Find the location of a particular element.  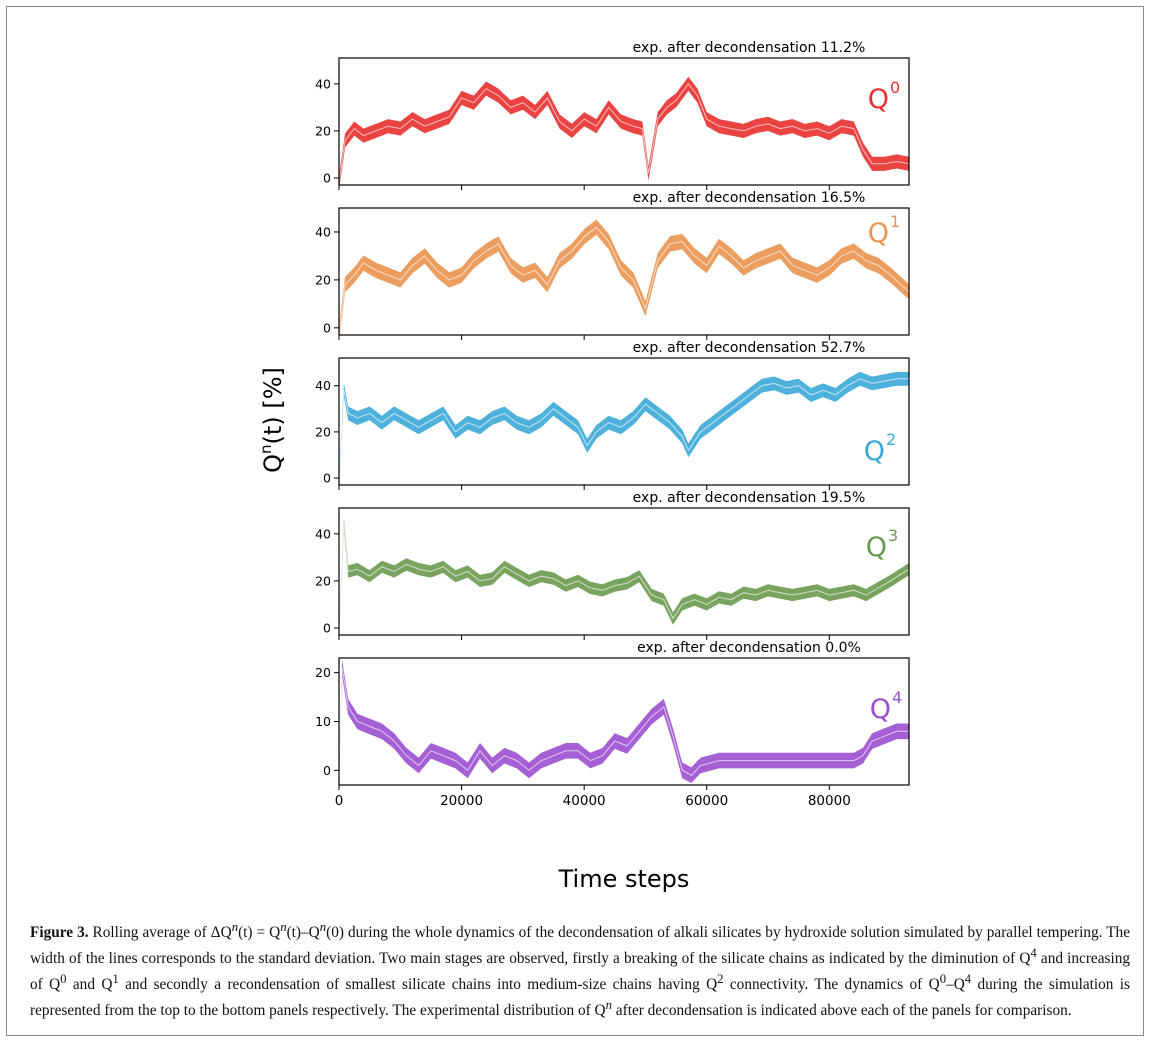

caption-text-8: connectivity. The dynamics of Q is located at coordinates (831, 985).